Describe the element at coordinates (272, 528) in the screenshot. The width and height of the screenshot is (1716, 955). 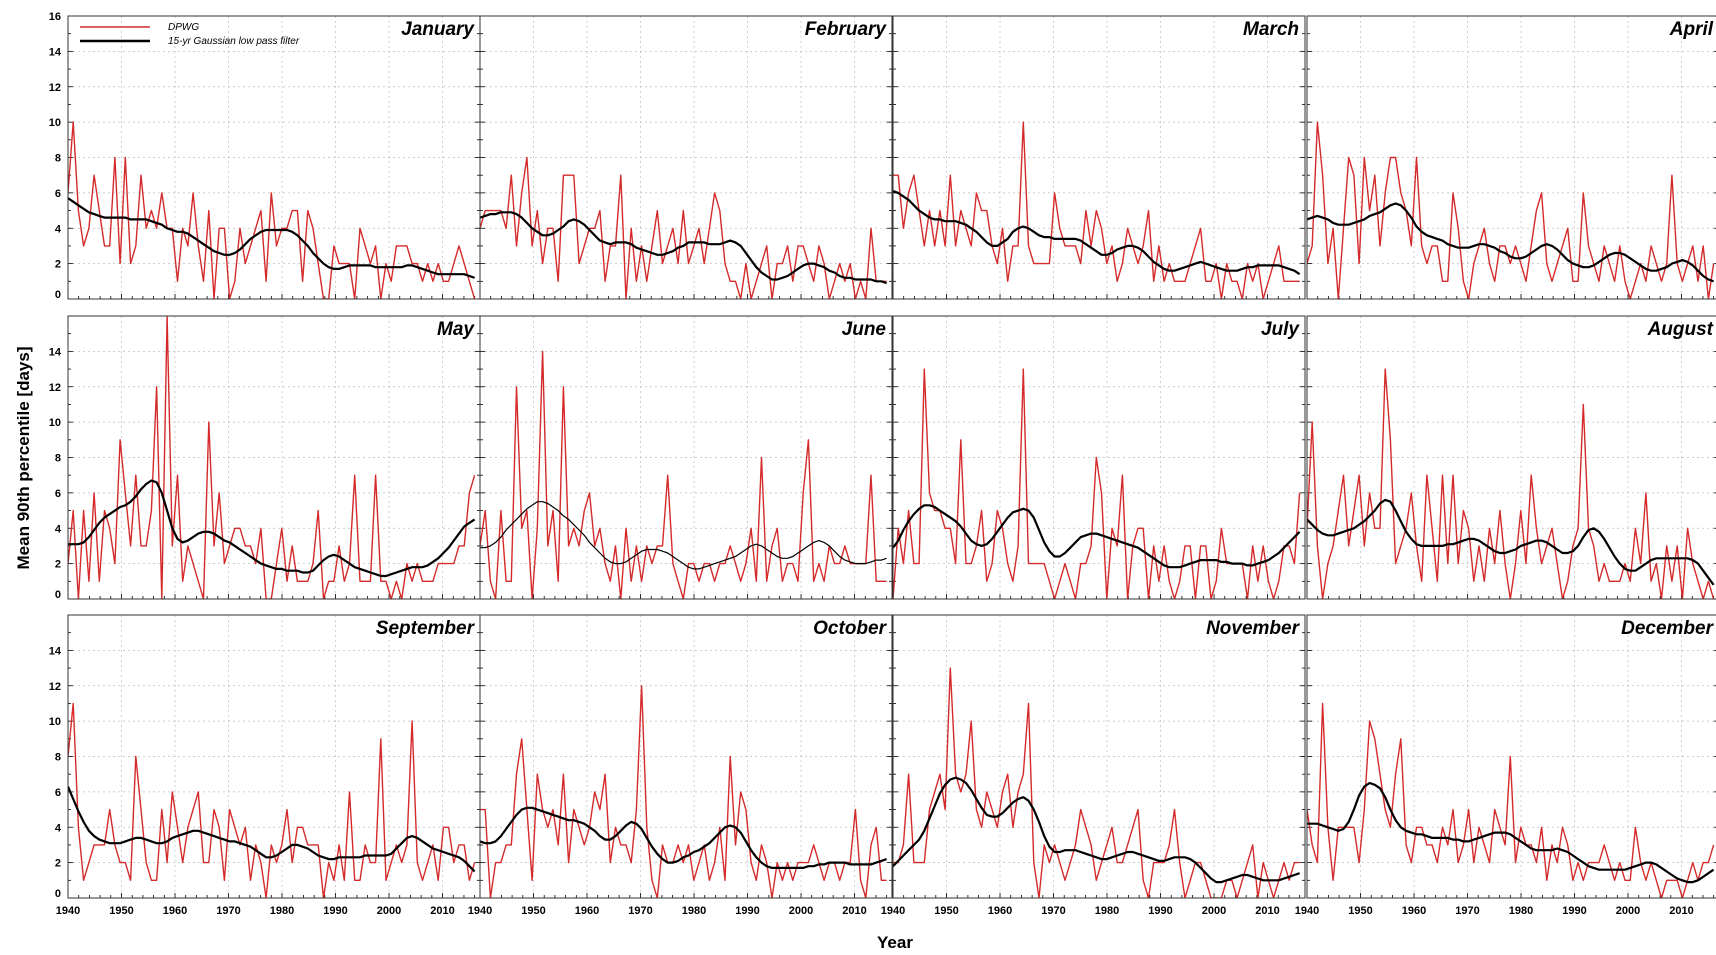
I see `filter-line-may` at that location.